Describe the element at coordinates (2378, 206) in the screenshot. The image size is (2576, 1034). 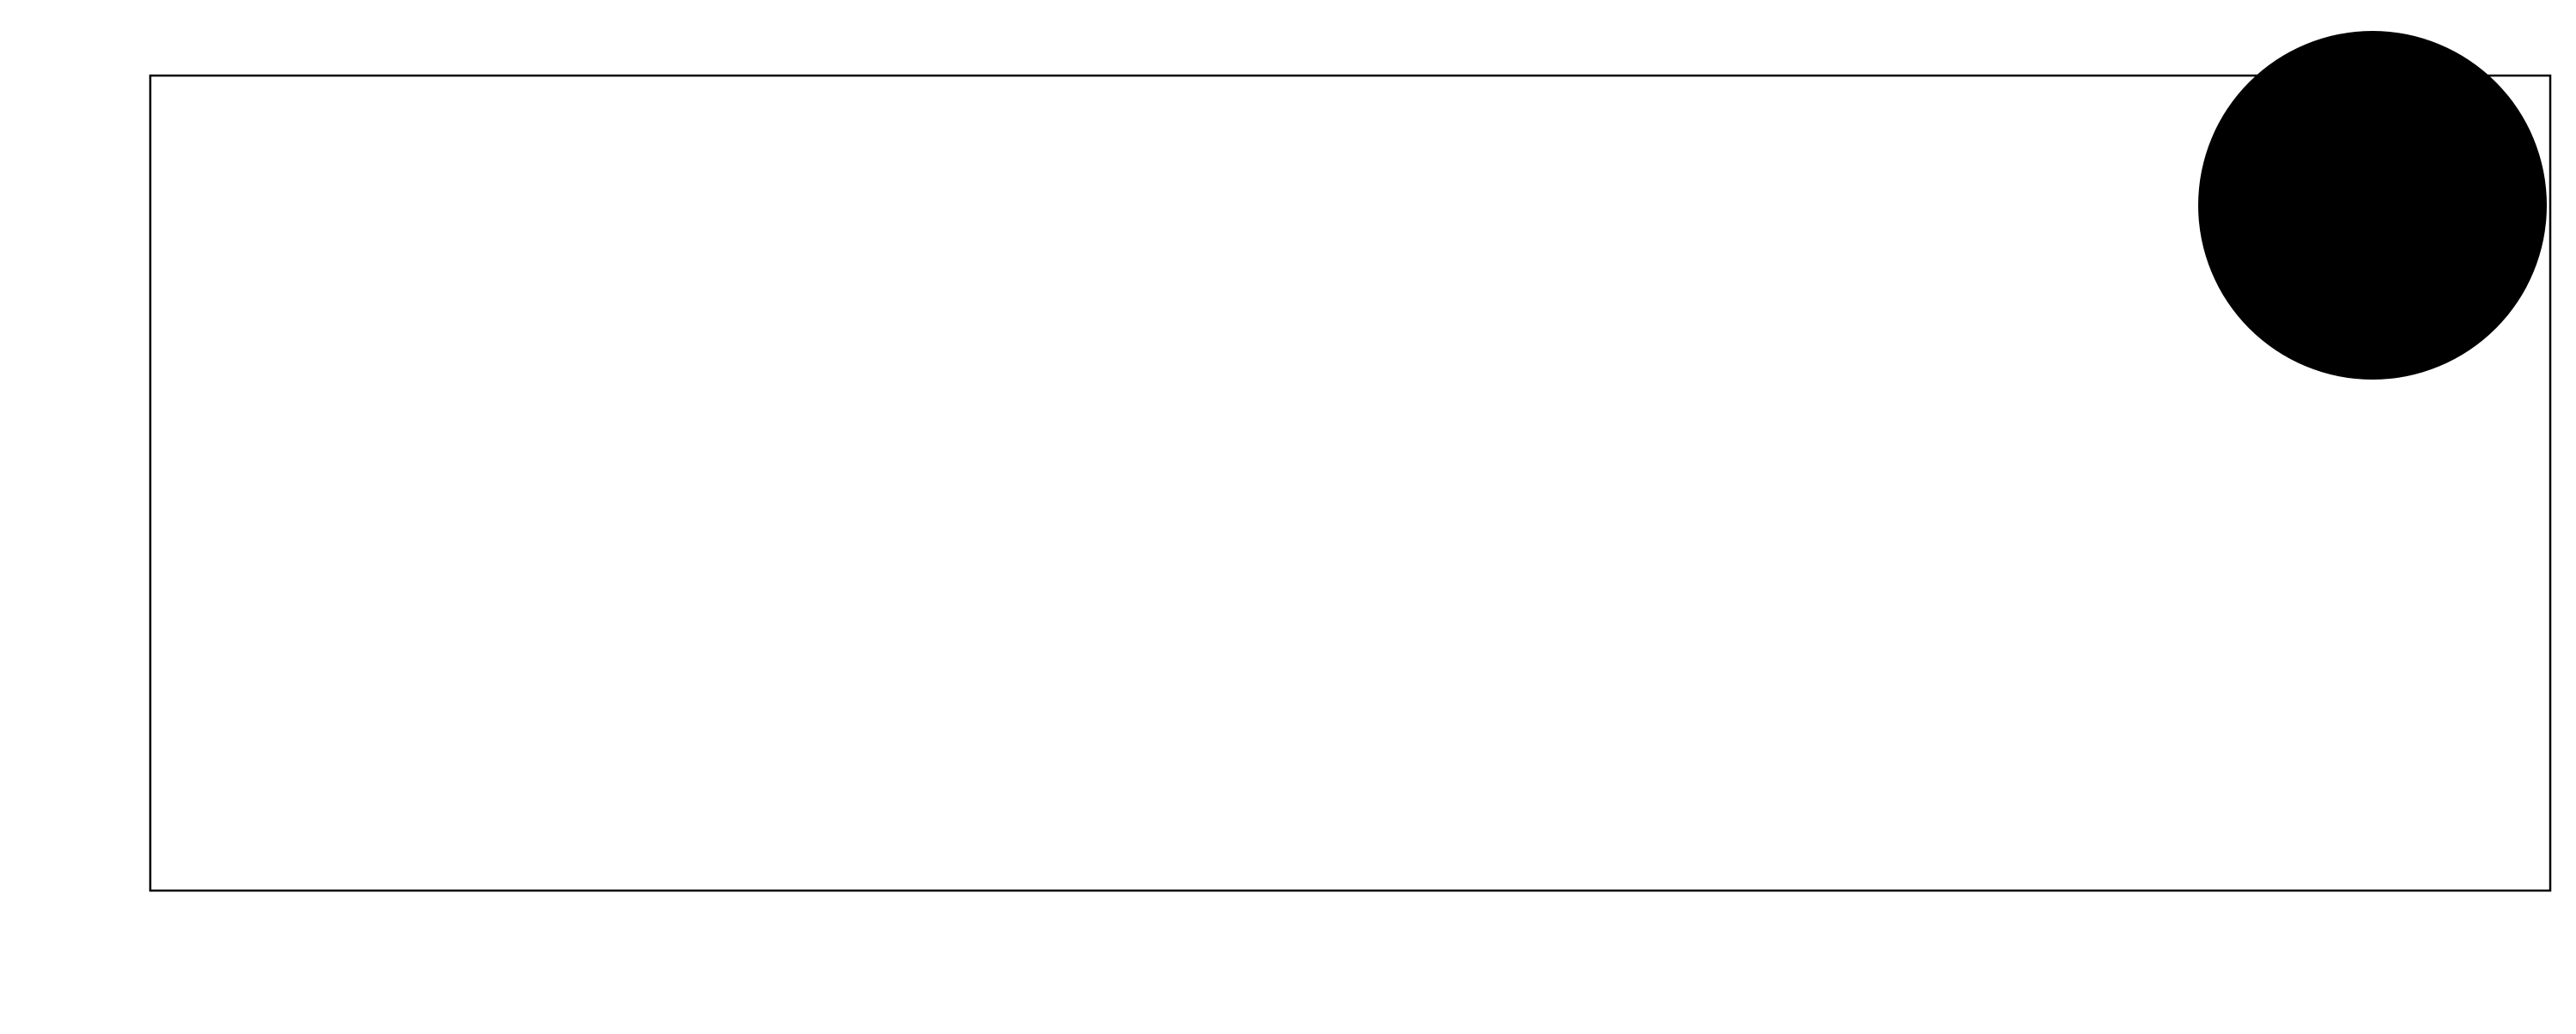
I see `antarctica-landmass` at that location.